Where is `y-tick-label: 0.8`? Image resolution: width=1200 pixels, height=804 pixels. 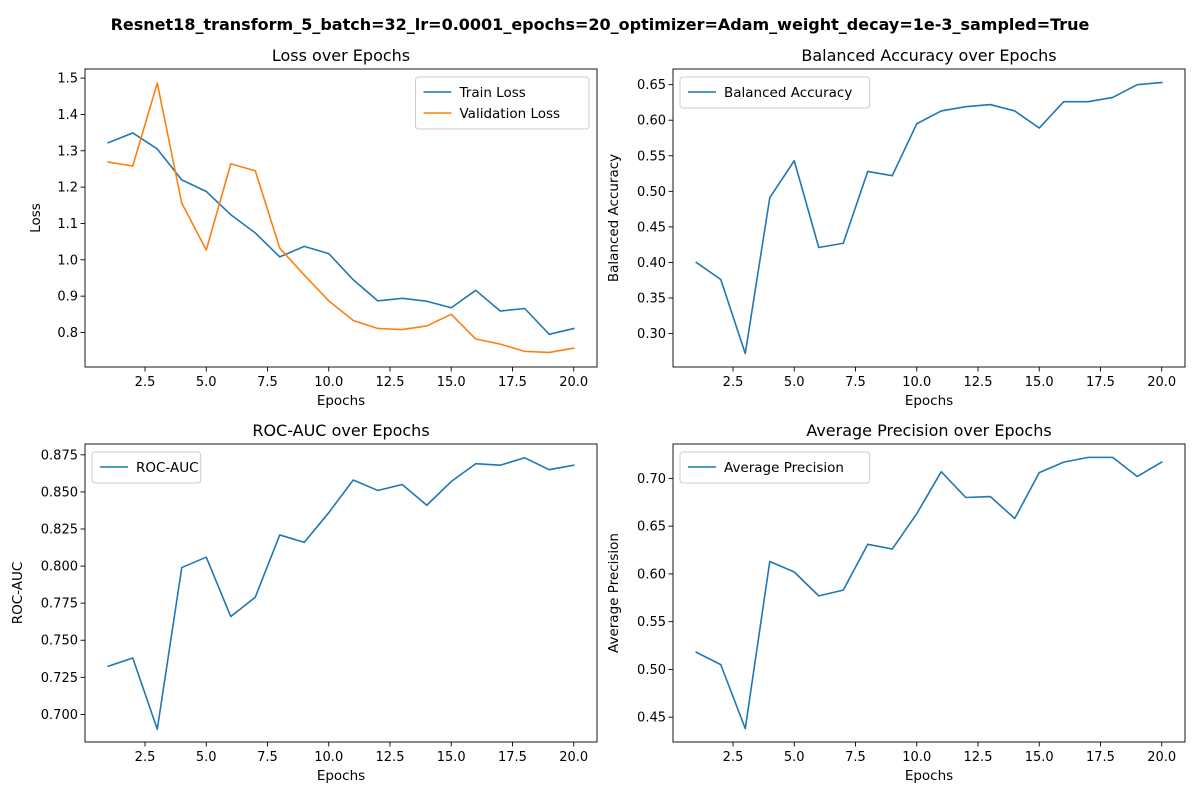
y-tick-label: 0.8 is located at coordinates (67, 333).